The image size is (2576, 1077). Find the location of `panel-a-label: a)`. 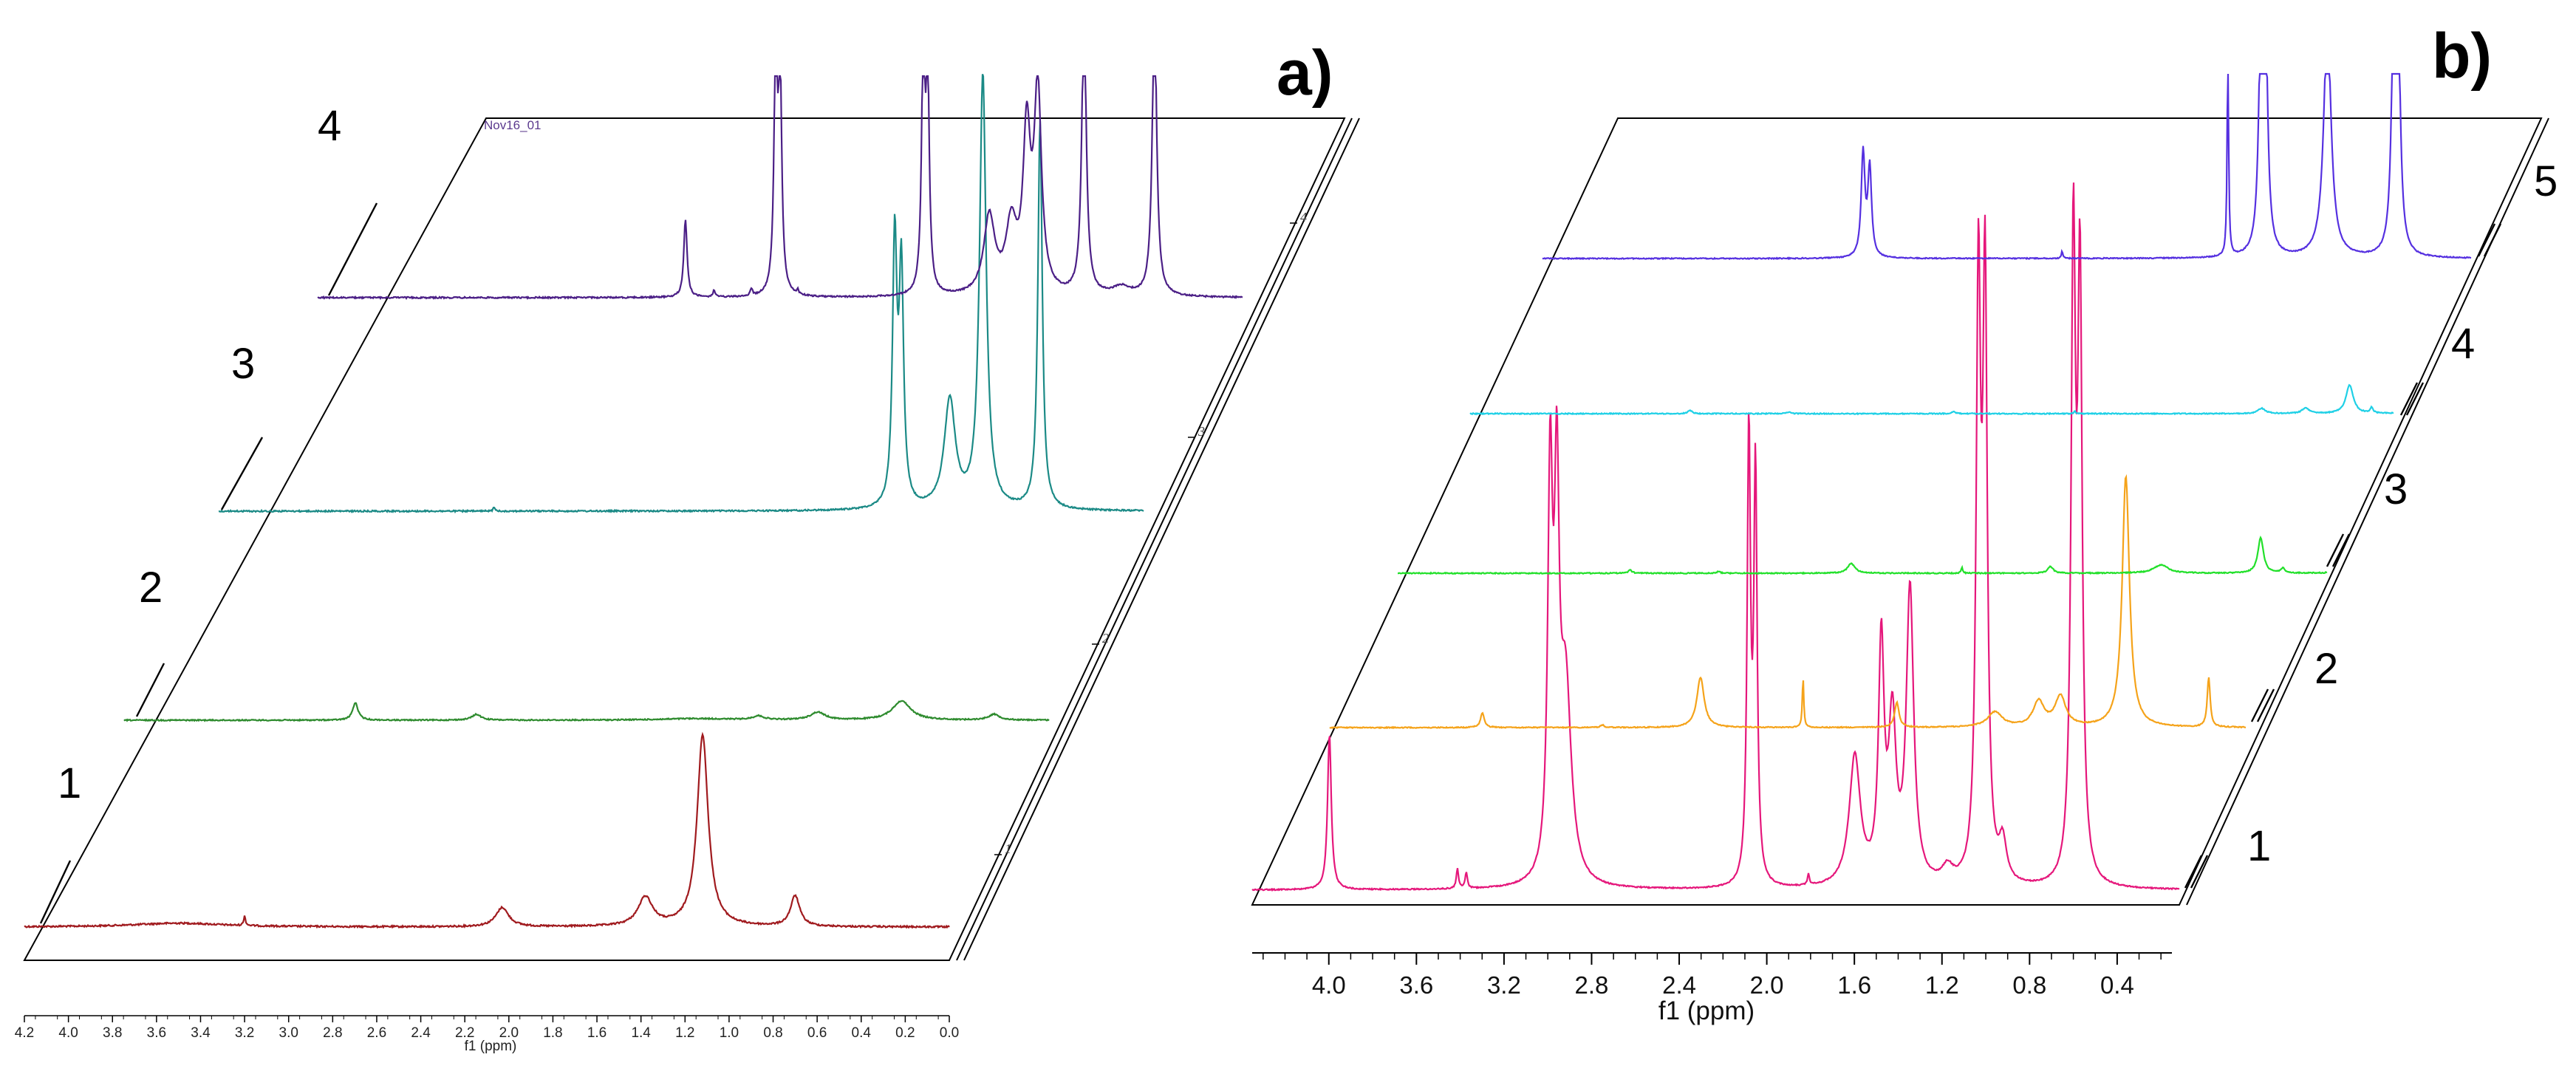

panel-a-label: a) is located at coordinates (1305, 73).